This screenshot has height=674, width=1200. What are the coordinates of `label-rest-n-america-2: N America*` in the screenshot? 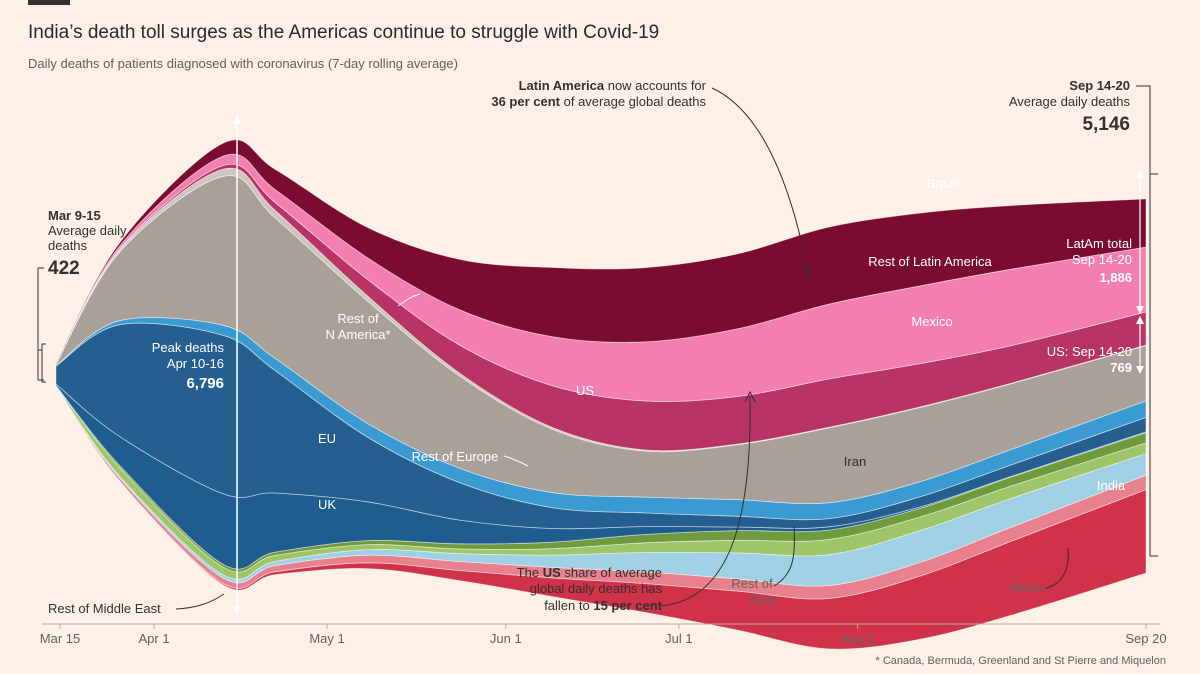 It's located at (357, 334).